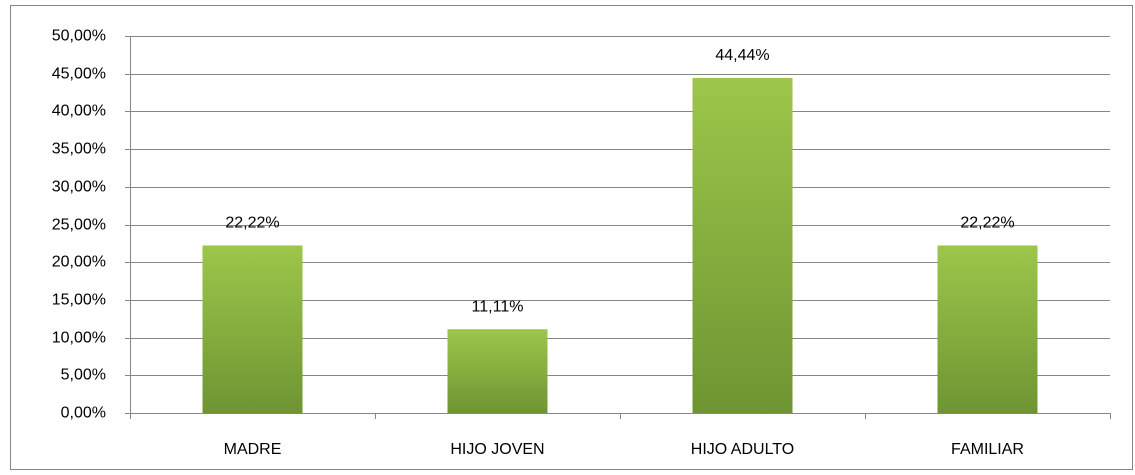 Image resolution: width=1135 pixels, height=475 pixels. What do you see at coordinates (83, 413) in the screenshot?
I see `y-tick-label: 0,00%` at bounding box center [83, 413].